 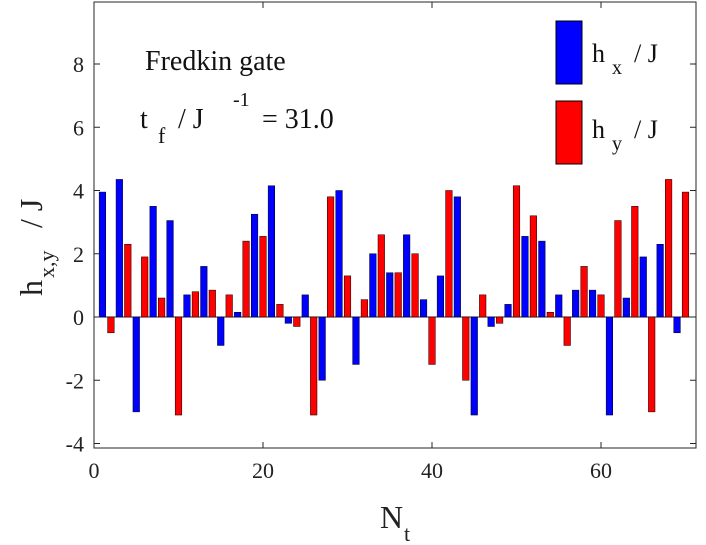 I want to click on annotation-tf-value: = 31.0, so click(x=298, y=119).